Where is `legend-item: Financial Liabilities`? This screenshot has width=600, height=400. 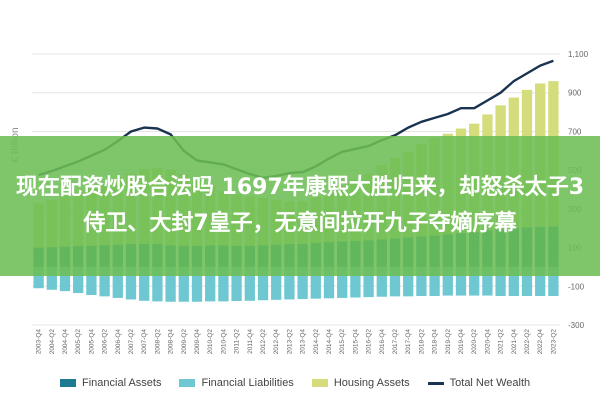 legend-item: Financial Liabilities is located at coordinates (236, 383).